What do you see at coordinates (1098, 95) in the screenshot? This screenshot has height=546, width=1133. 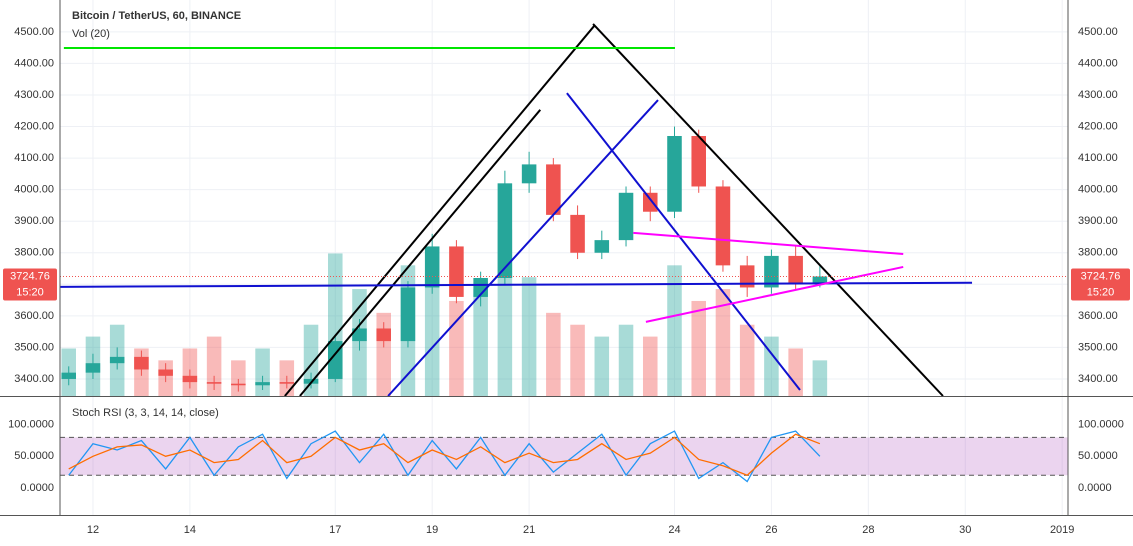 I see `y-tick-label: 4300.00` at bounding box center [1098, 95].